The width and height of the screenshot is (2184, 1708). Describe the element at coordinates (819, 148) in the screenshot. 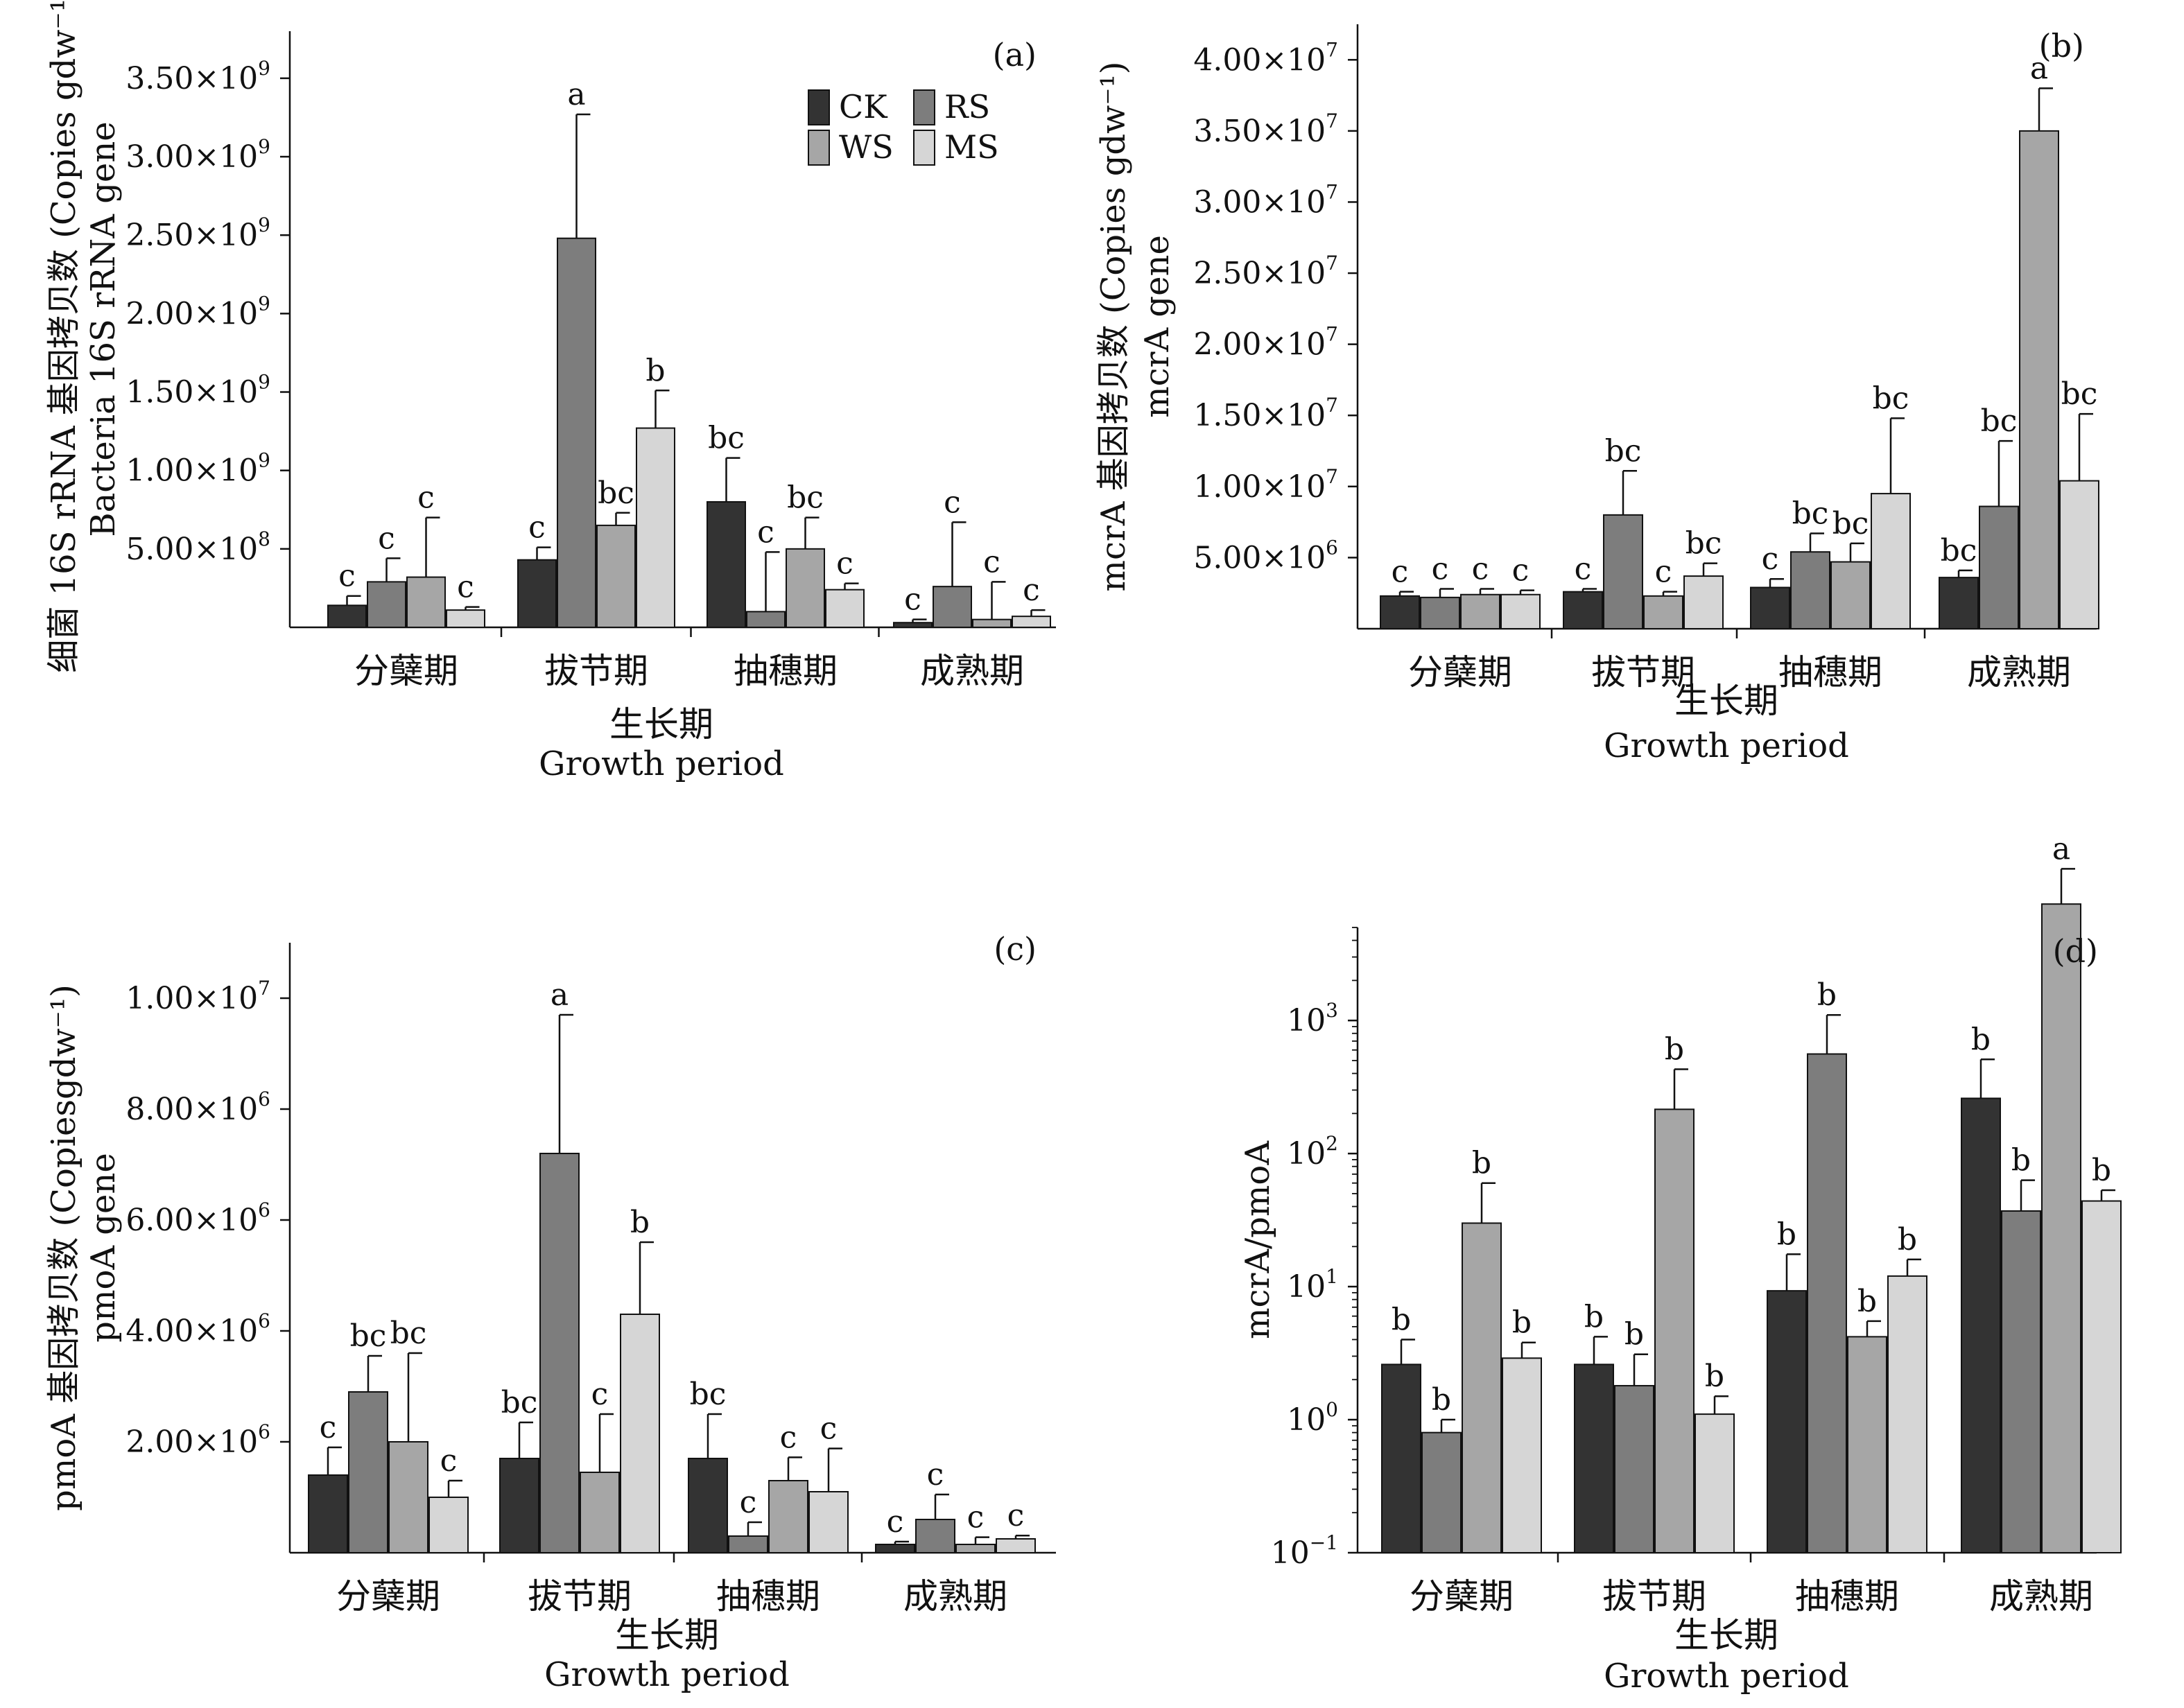

I see `legend-swatch-WS` at that location.